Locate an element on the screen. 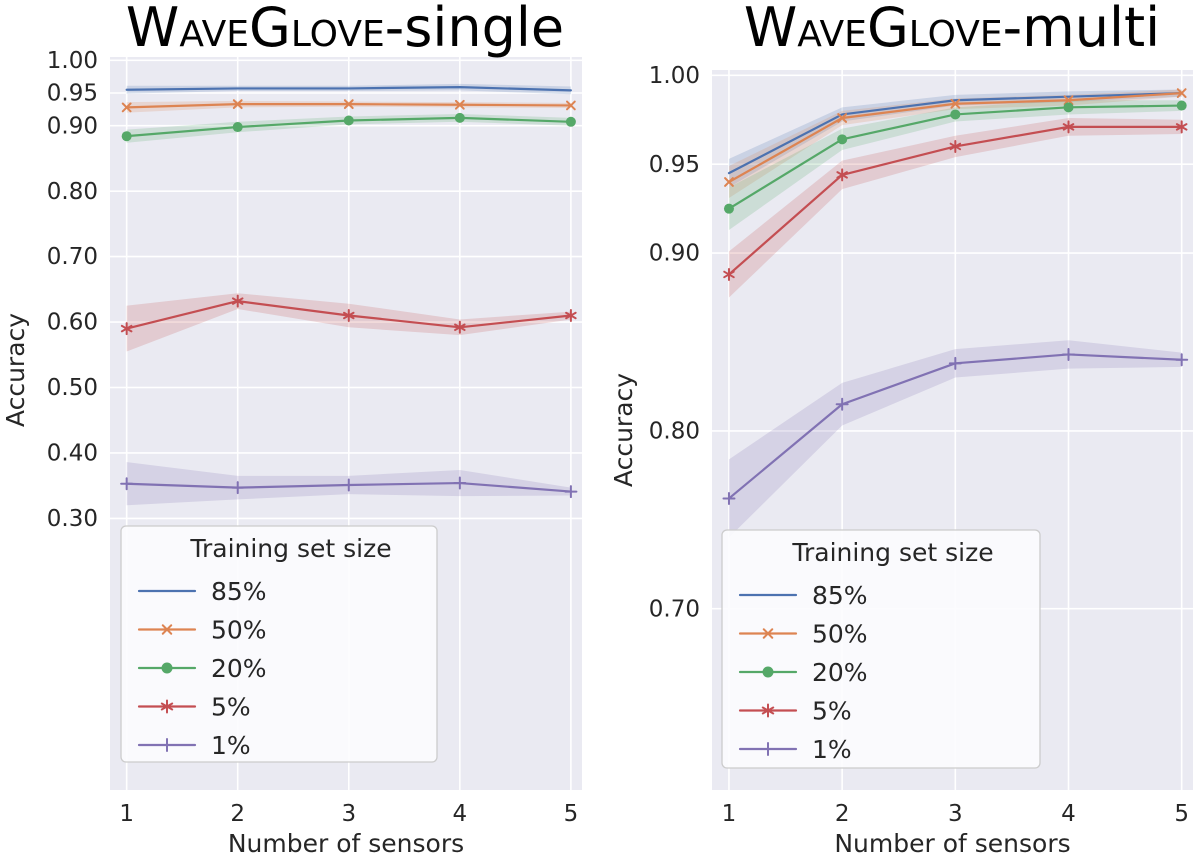 The image size is (1200, 857). y-tick-label: 0.40 is located at coordinates (72, 454).